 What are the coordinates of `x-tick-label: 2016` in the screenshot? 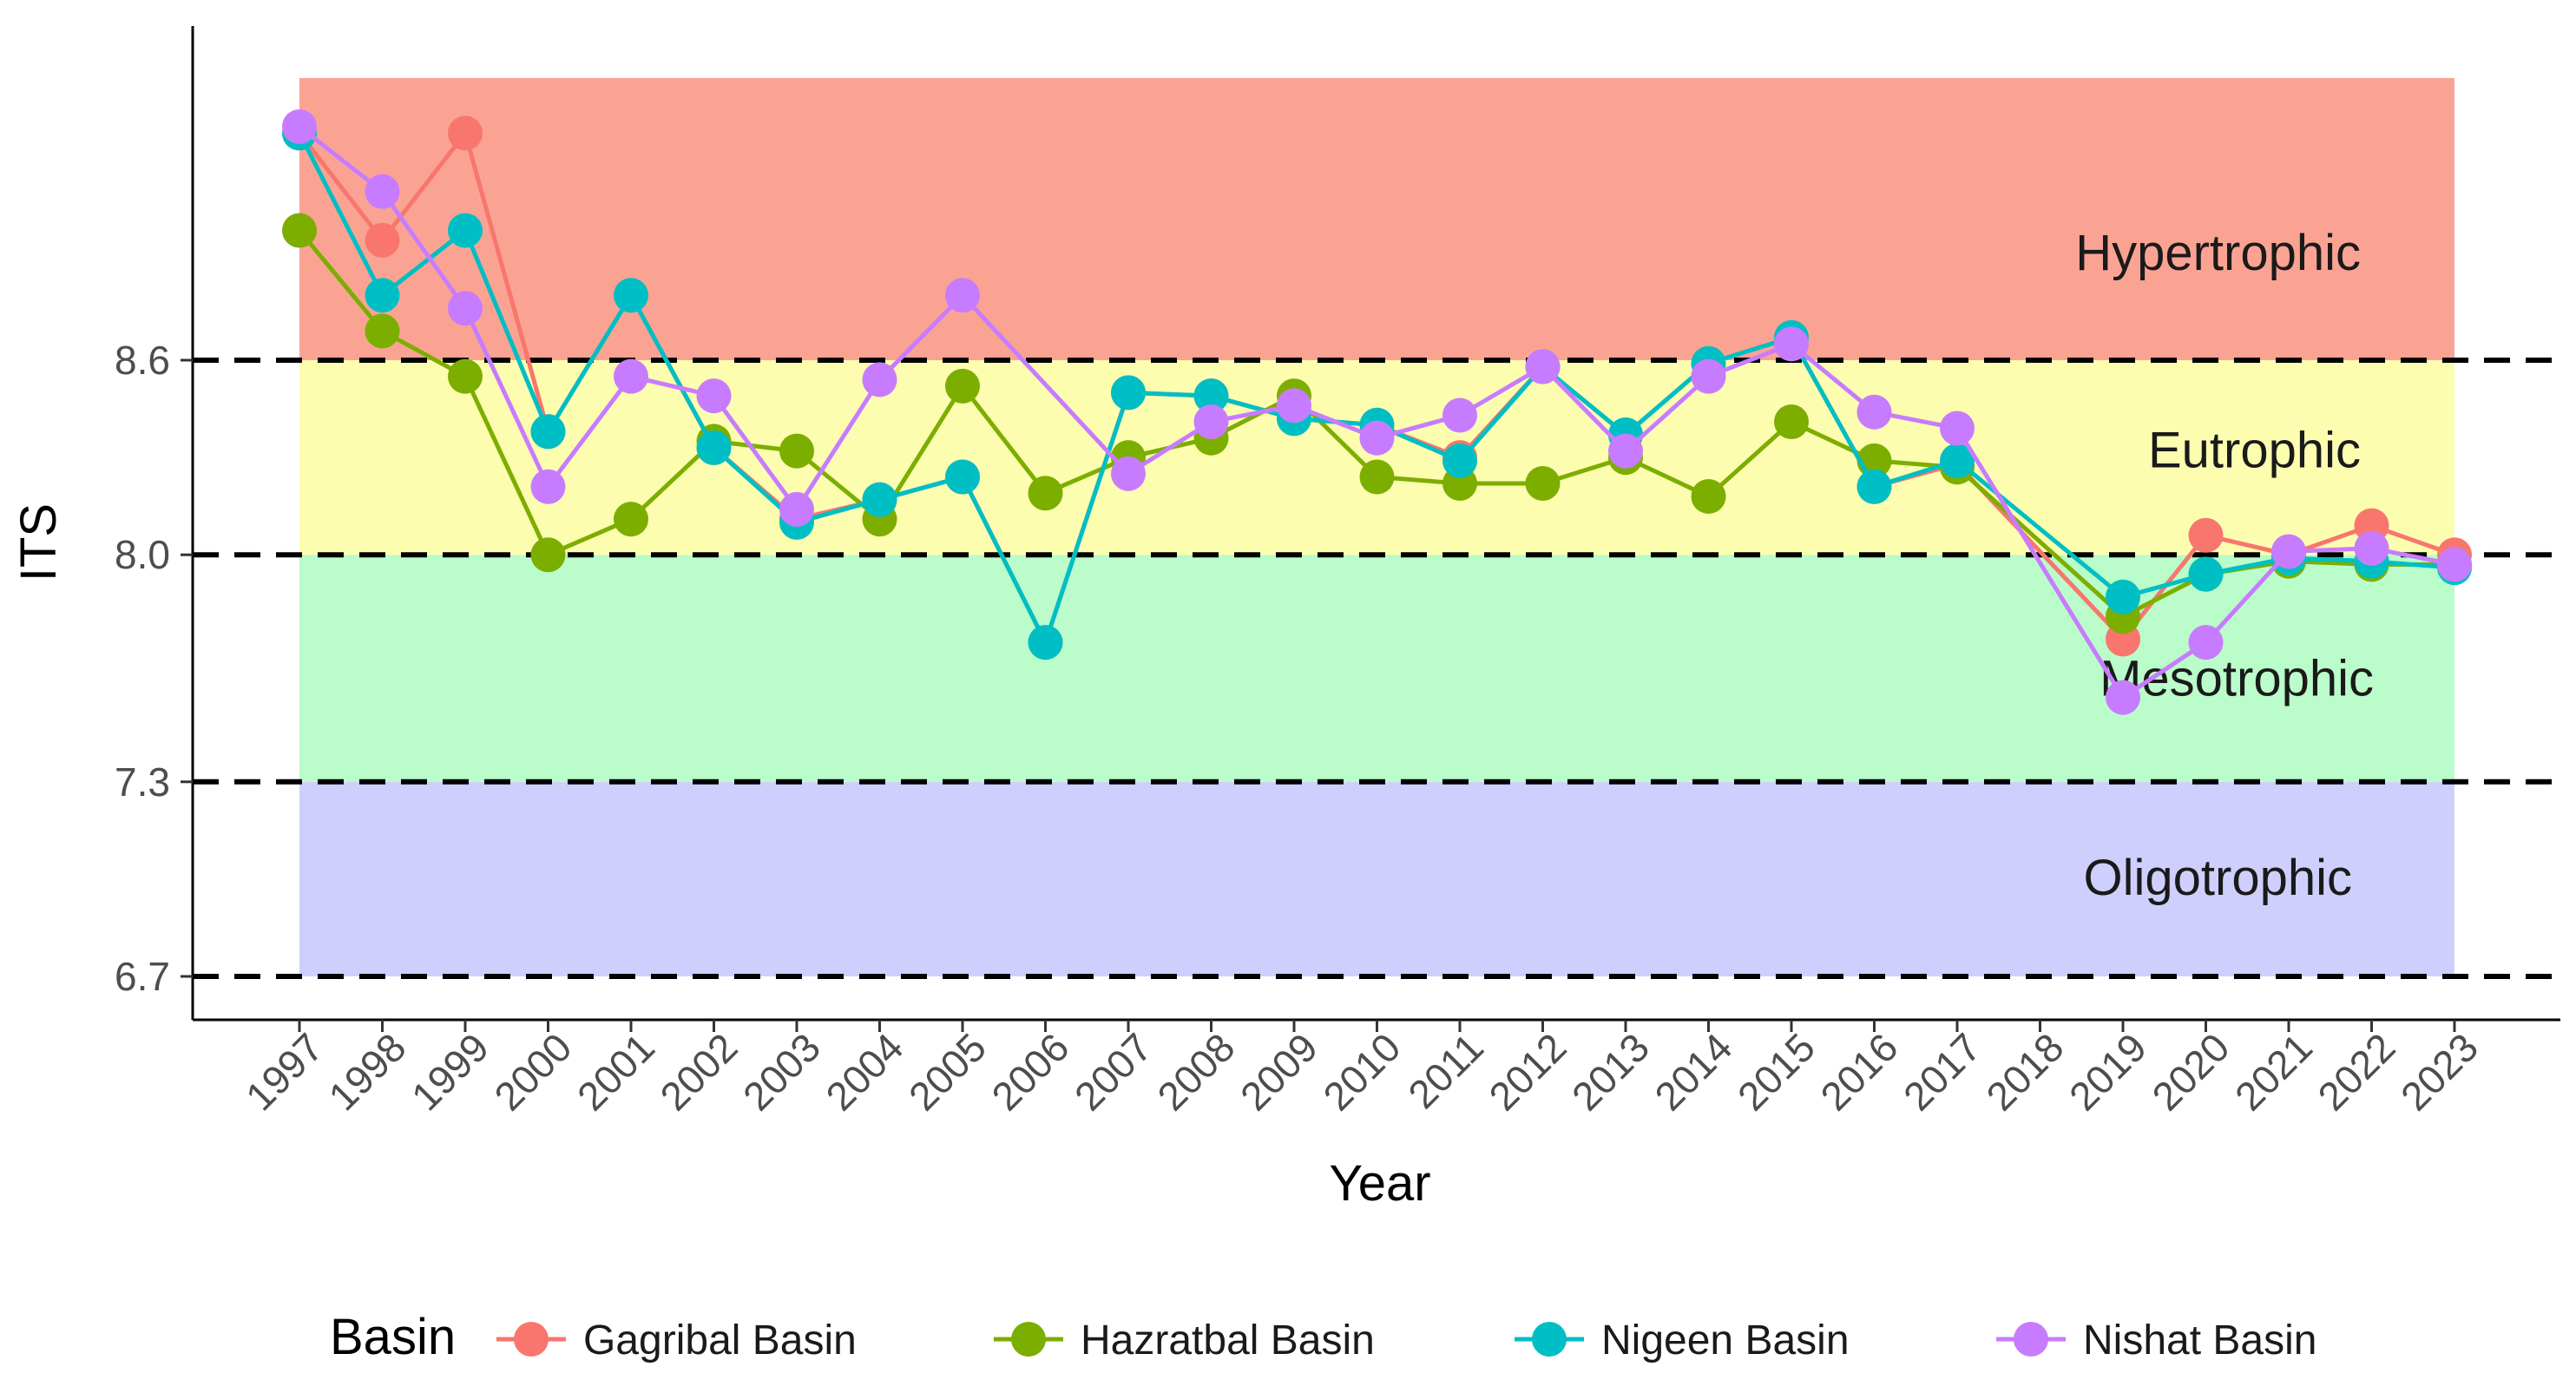 It's located at (1859, 1071).